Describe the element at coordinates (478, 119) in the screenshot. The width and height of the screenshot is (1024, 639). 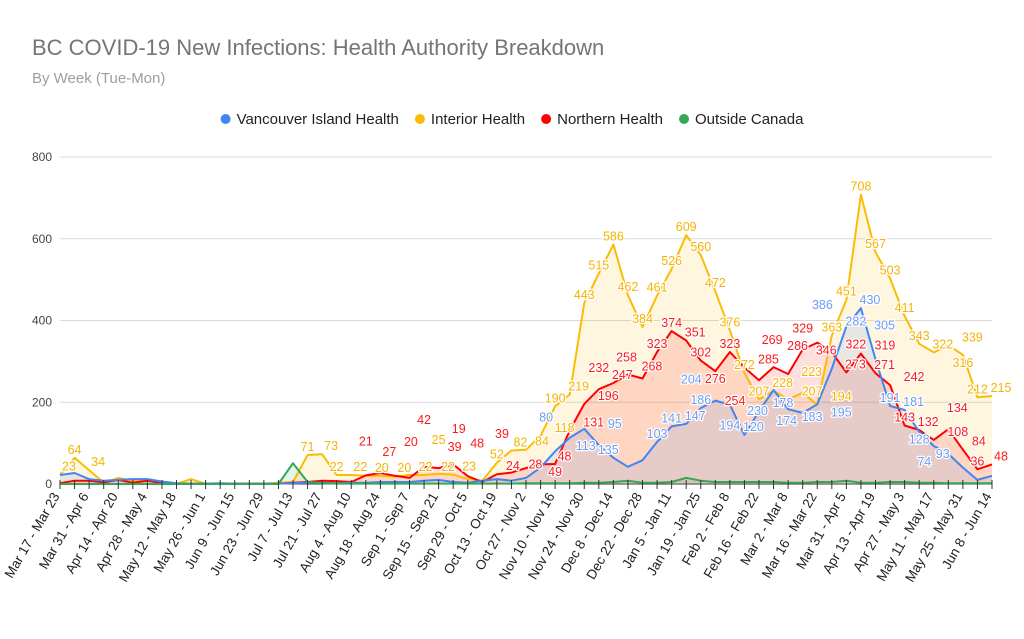
I see `legend-item-interior-health: Interior Health` at that location.